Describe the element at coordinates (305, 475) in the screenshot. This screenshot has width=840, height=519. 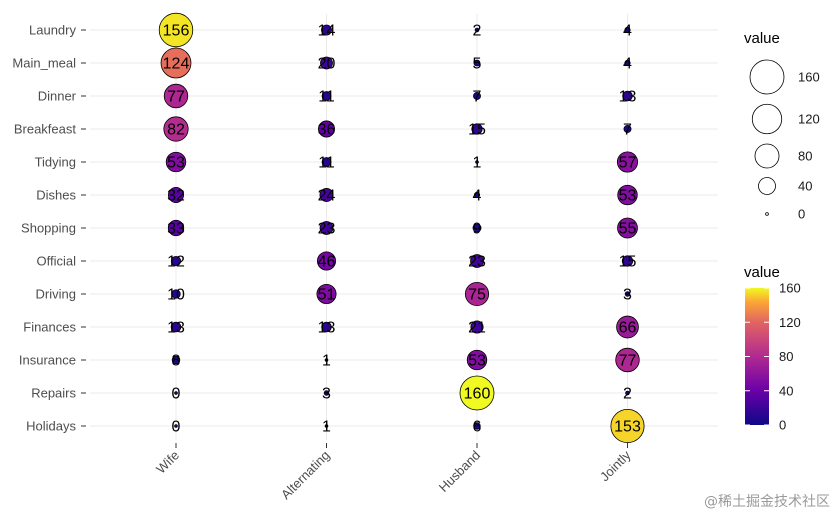
I see `column-label: Alternating` at that location.